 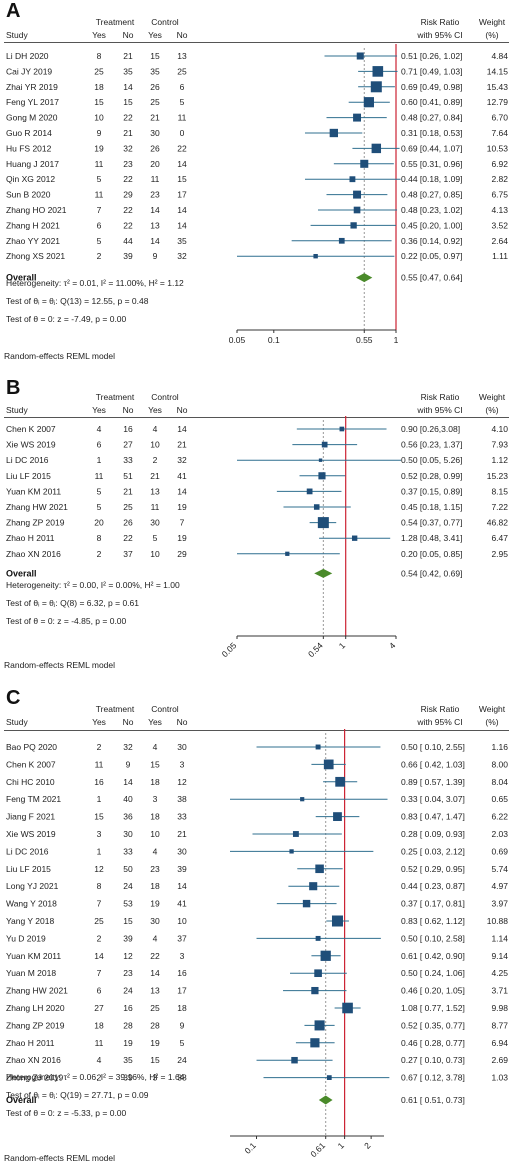 What do you see at coordinates (13, 388) in the screenshot?
I see `panel-letter-b: B` at bounding box center [13, 388].